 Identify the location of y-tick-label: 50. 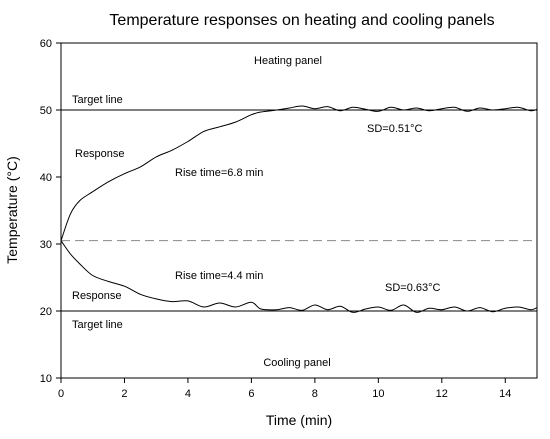
(46, 111).